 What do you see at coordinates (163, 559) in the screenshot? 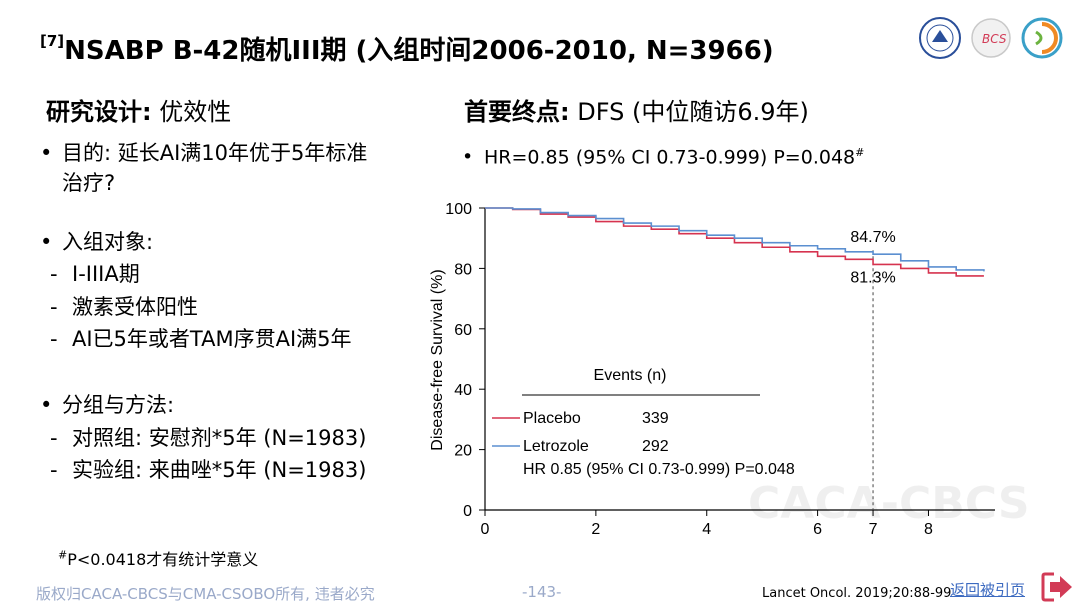
I see `footnote-text: P<0.0418才有统计学意义` at bounding box center [163, 559].